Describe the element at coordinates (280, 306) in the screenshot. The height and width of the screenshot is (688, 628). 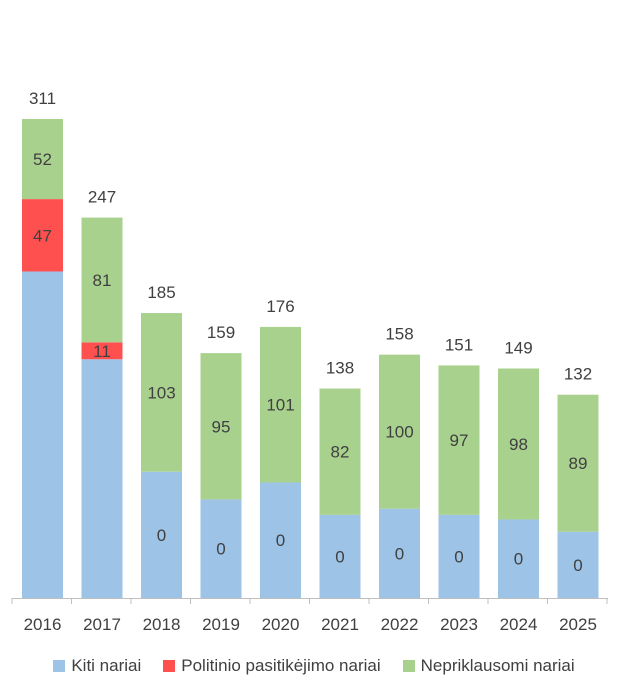
I see `total-label-2020: 176` at that location.